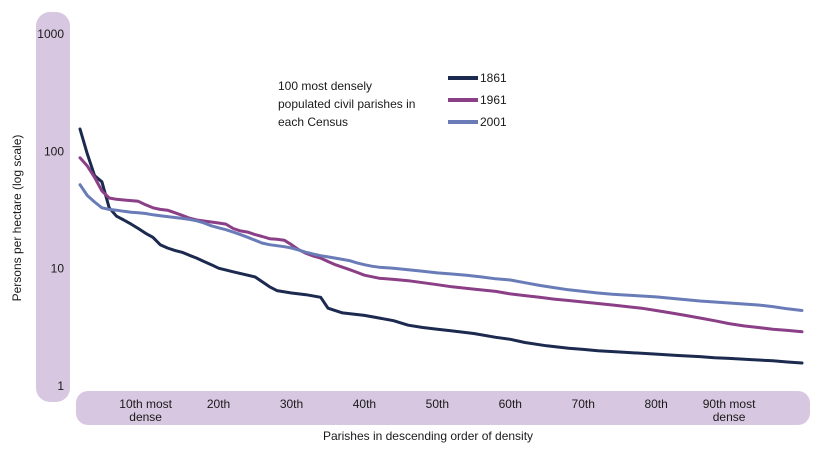  Describe the element at coordinates (364, 404) in the screenshot. I see `x-tick-label: 40th` at that location.